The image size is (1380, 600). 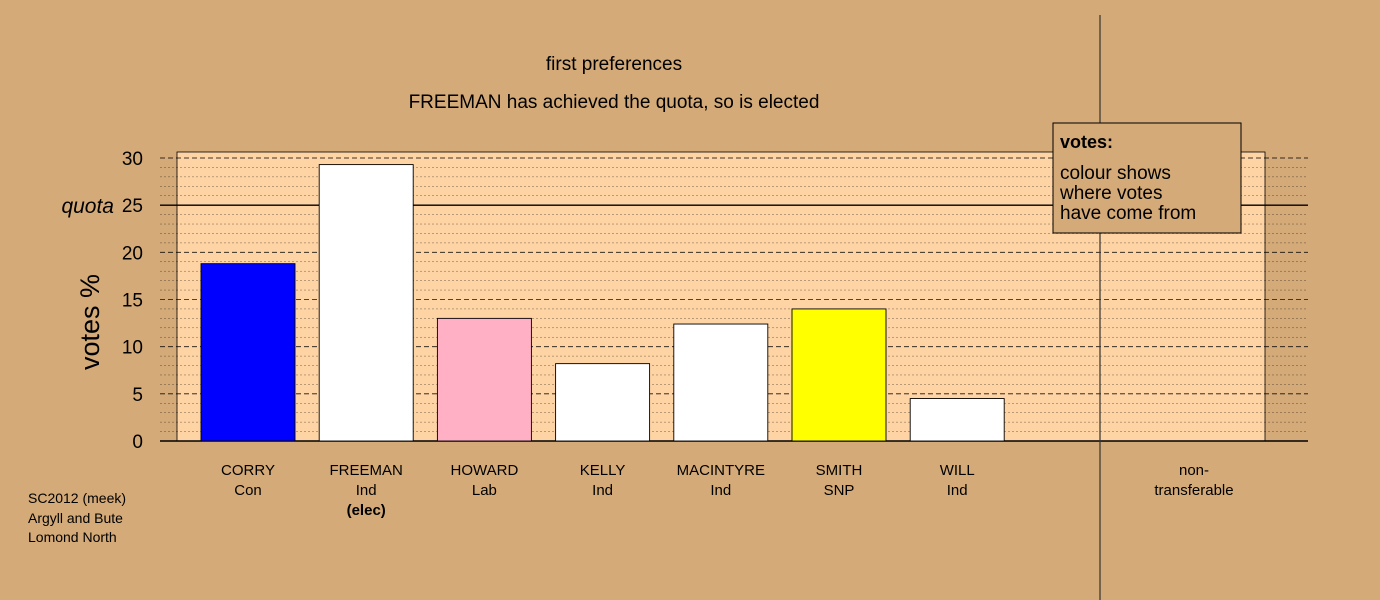 I want to click on footer-line: Lomond North, so click(x=72, y=537).